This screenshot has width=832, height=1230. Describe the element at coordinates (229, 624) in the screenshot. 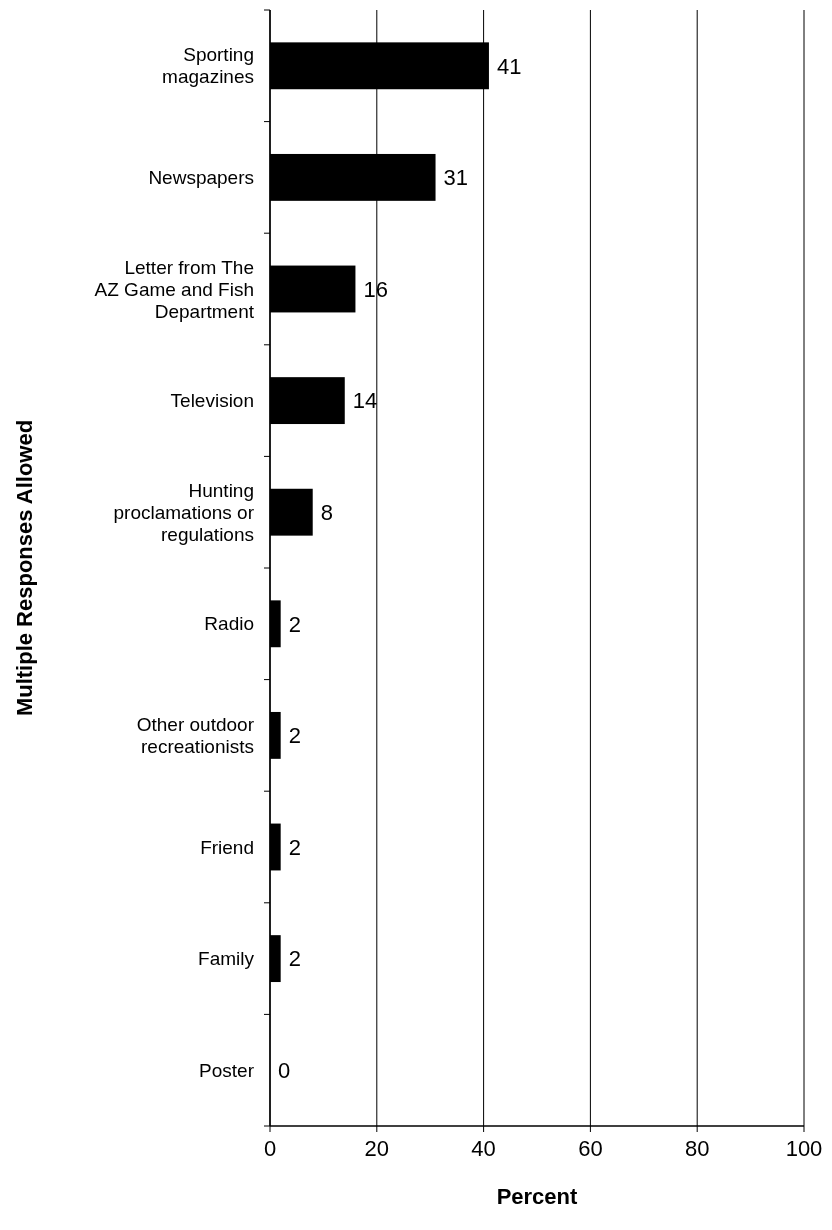

I see `y-tick-label: Radio` at that location.